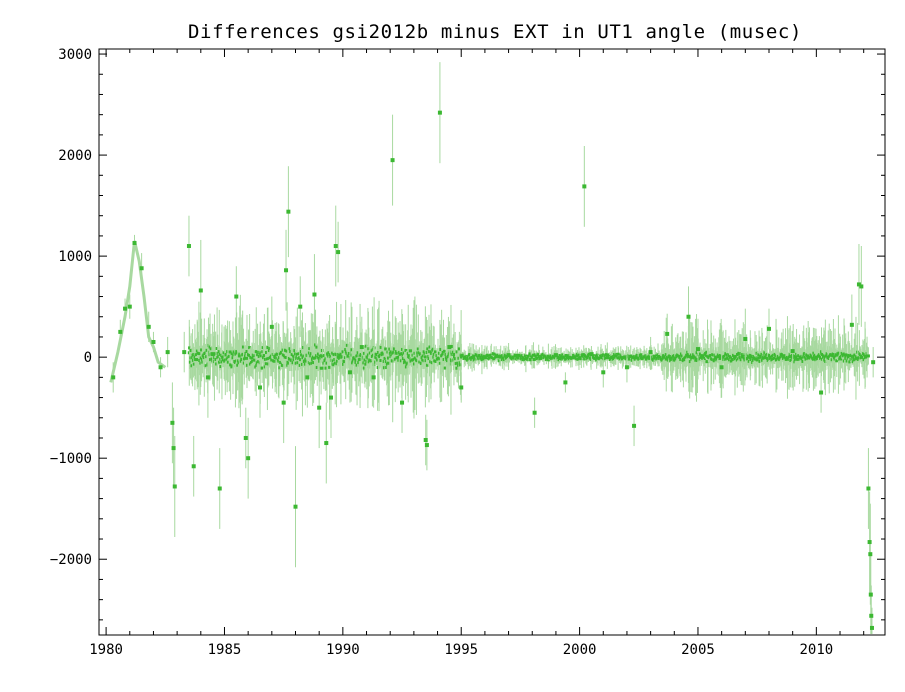 This screenshot has width=905, height=692. I want to click on x-tick-label: 1990, so click(343, 650).